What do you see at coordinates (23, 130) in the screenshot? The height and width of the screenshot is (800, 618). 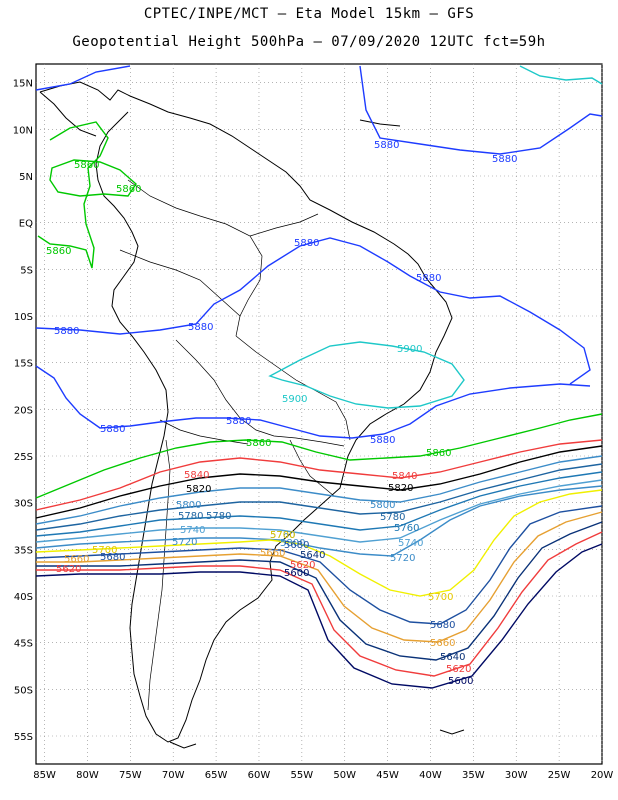 I see `lat-tick-label: 10N` at bounding box center [23, 130].